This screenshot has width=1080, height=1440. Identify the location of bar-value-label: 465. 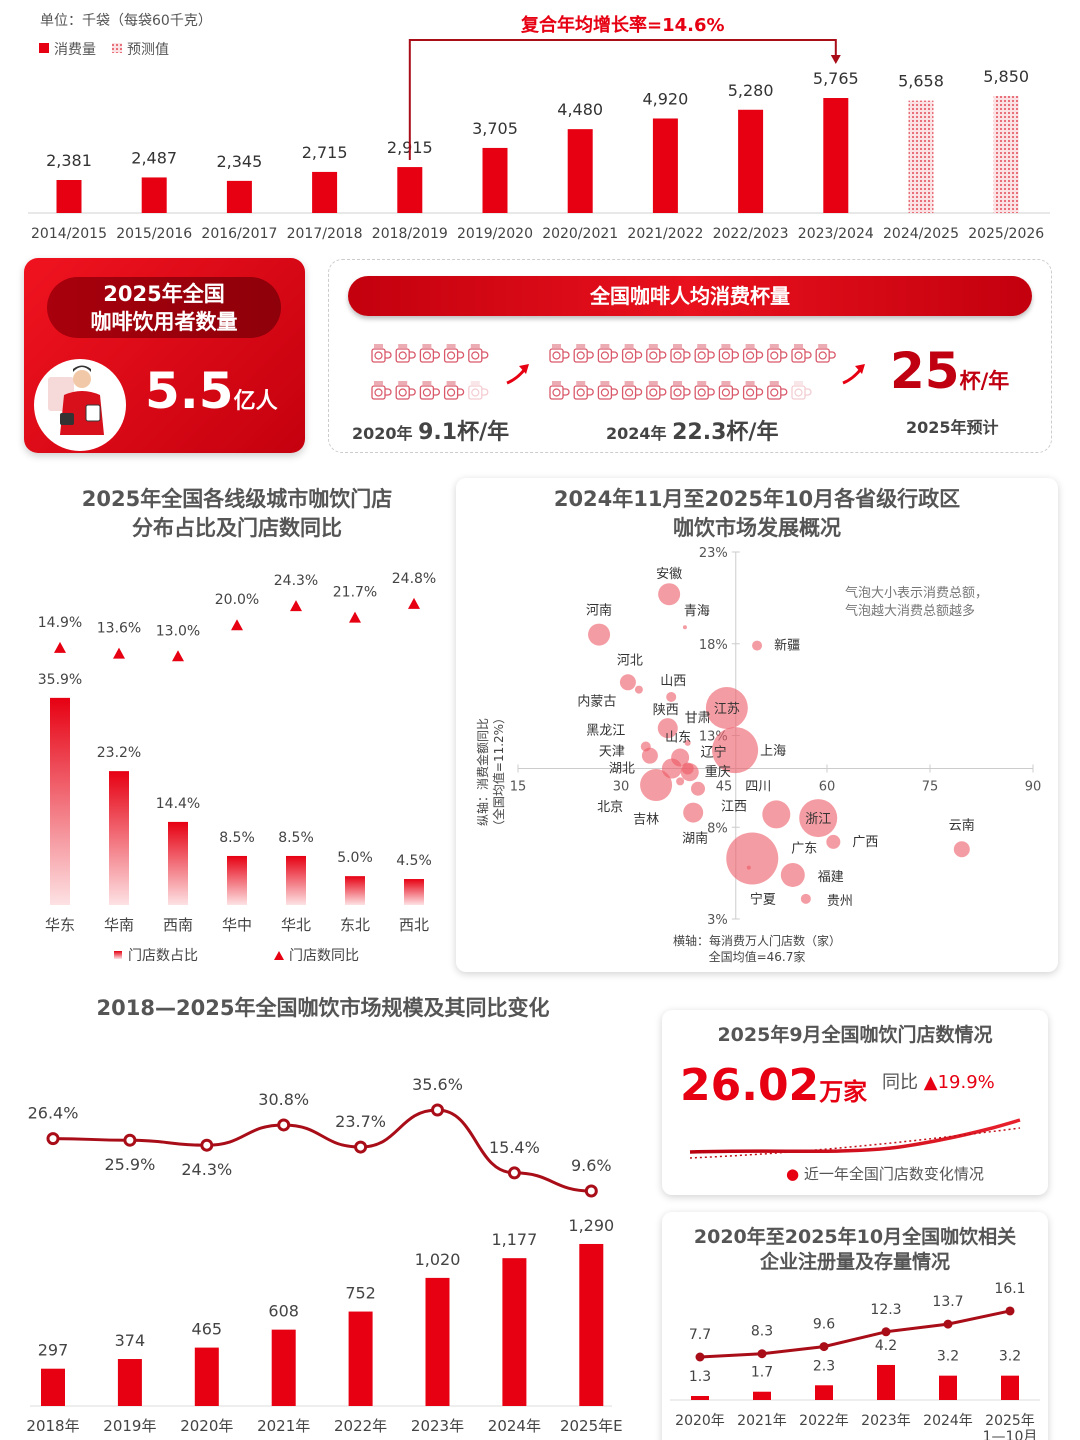
(207, 1329).